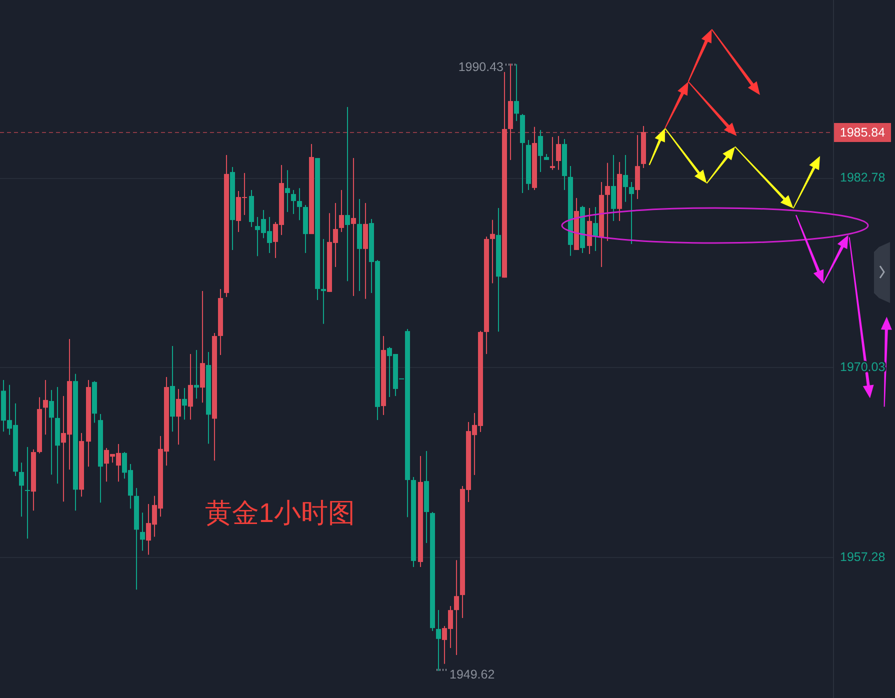 The image size is (895, 698). I want to click on y-tick-label: 1982.78, so click(863, 177).